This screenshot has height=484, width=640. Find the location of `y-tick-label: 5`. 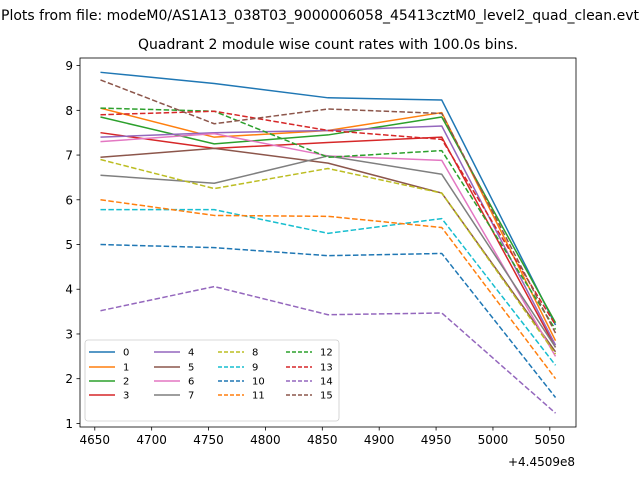

y-tick-label: 5 is located at coordinates (69, 245).